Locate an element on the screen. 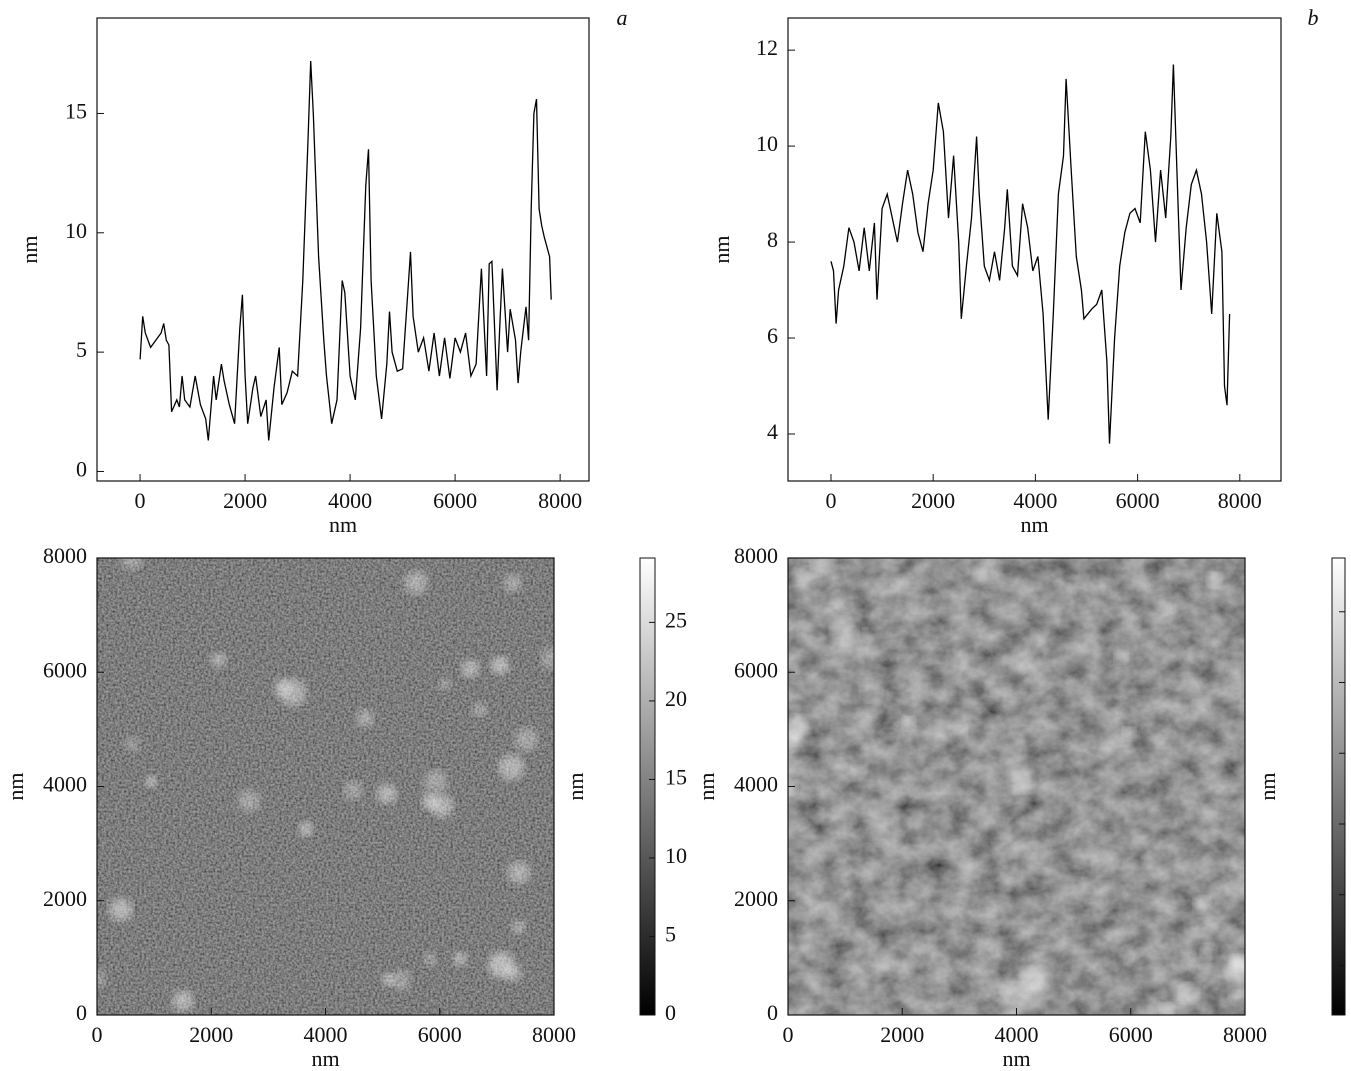  profile-line is located at coordinates (1030, 254).